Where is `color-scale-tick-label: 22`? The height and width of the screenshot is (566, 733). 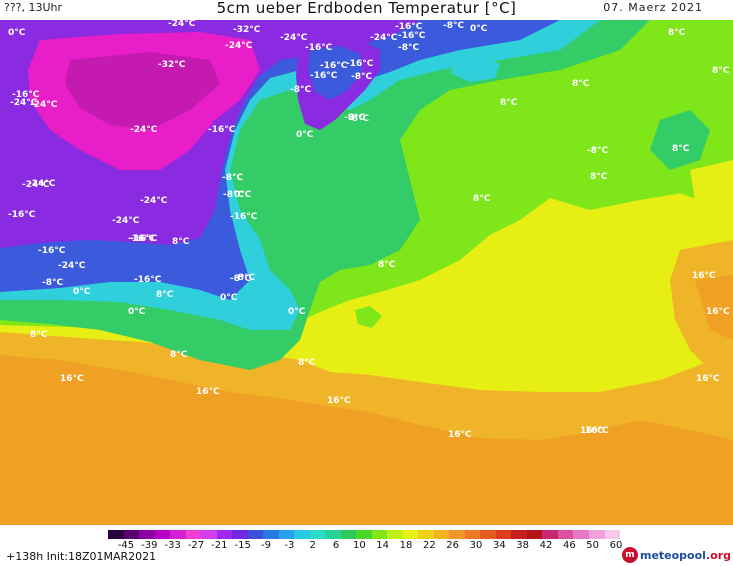 color-scale-tick-label: 22 is located at coordinates (429, 545).